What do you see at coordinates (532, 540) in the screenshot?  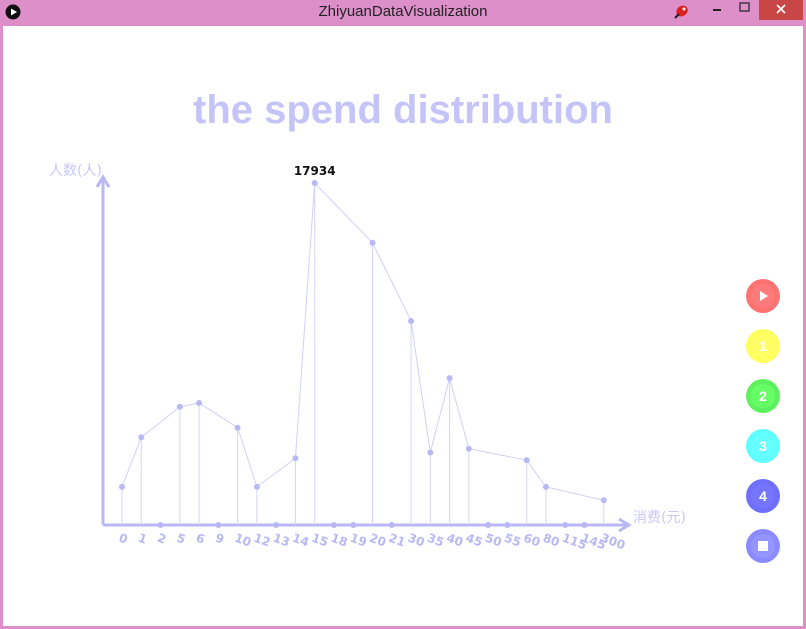 I see `x-tick-label: 60` at bounding box center [532, 540].